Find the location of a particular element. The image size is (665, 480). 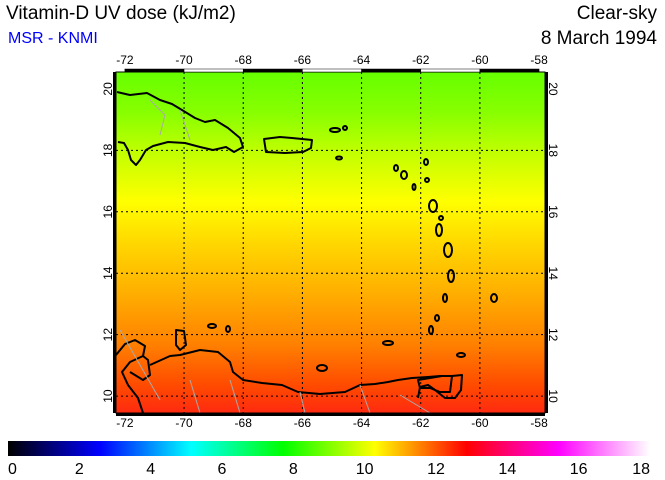

colorbar-tick-label: 10 is located at coordinates (365, 469).